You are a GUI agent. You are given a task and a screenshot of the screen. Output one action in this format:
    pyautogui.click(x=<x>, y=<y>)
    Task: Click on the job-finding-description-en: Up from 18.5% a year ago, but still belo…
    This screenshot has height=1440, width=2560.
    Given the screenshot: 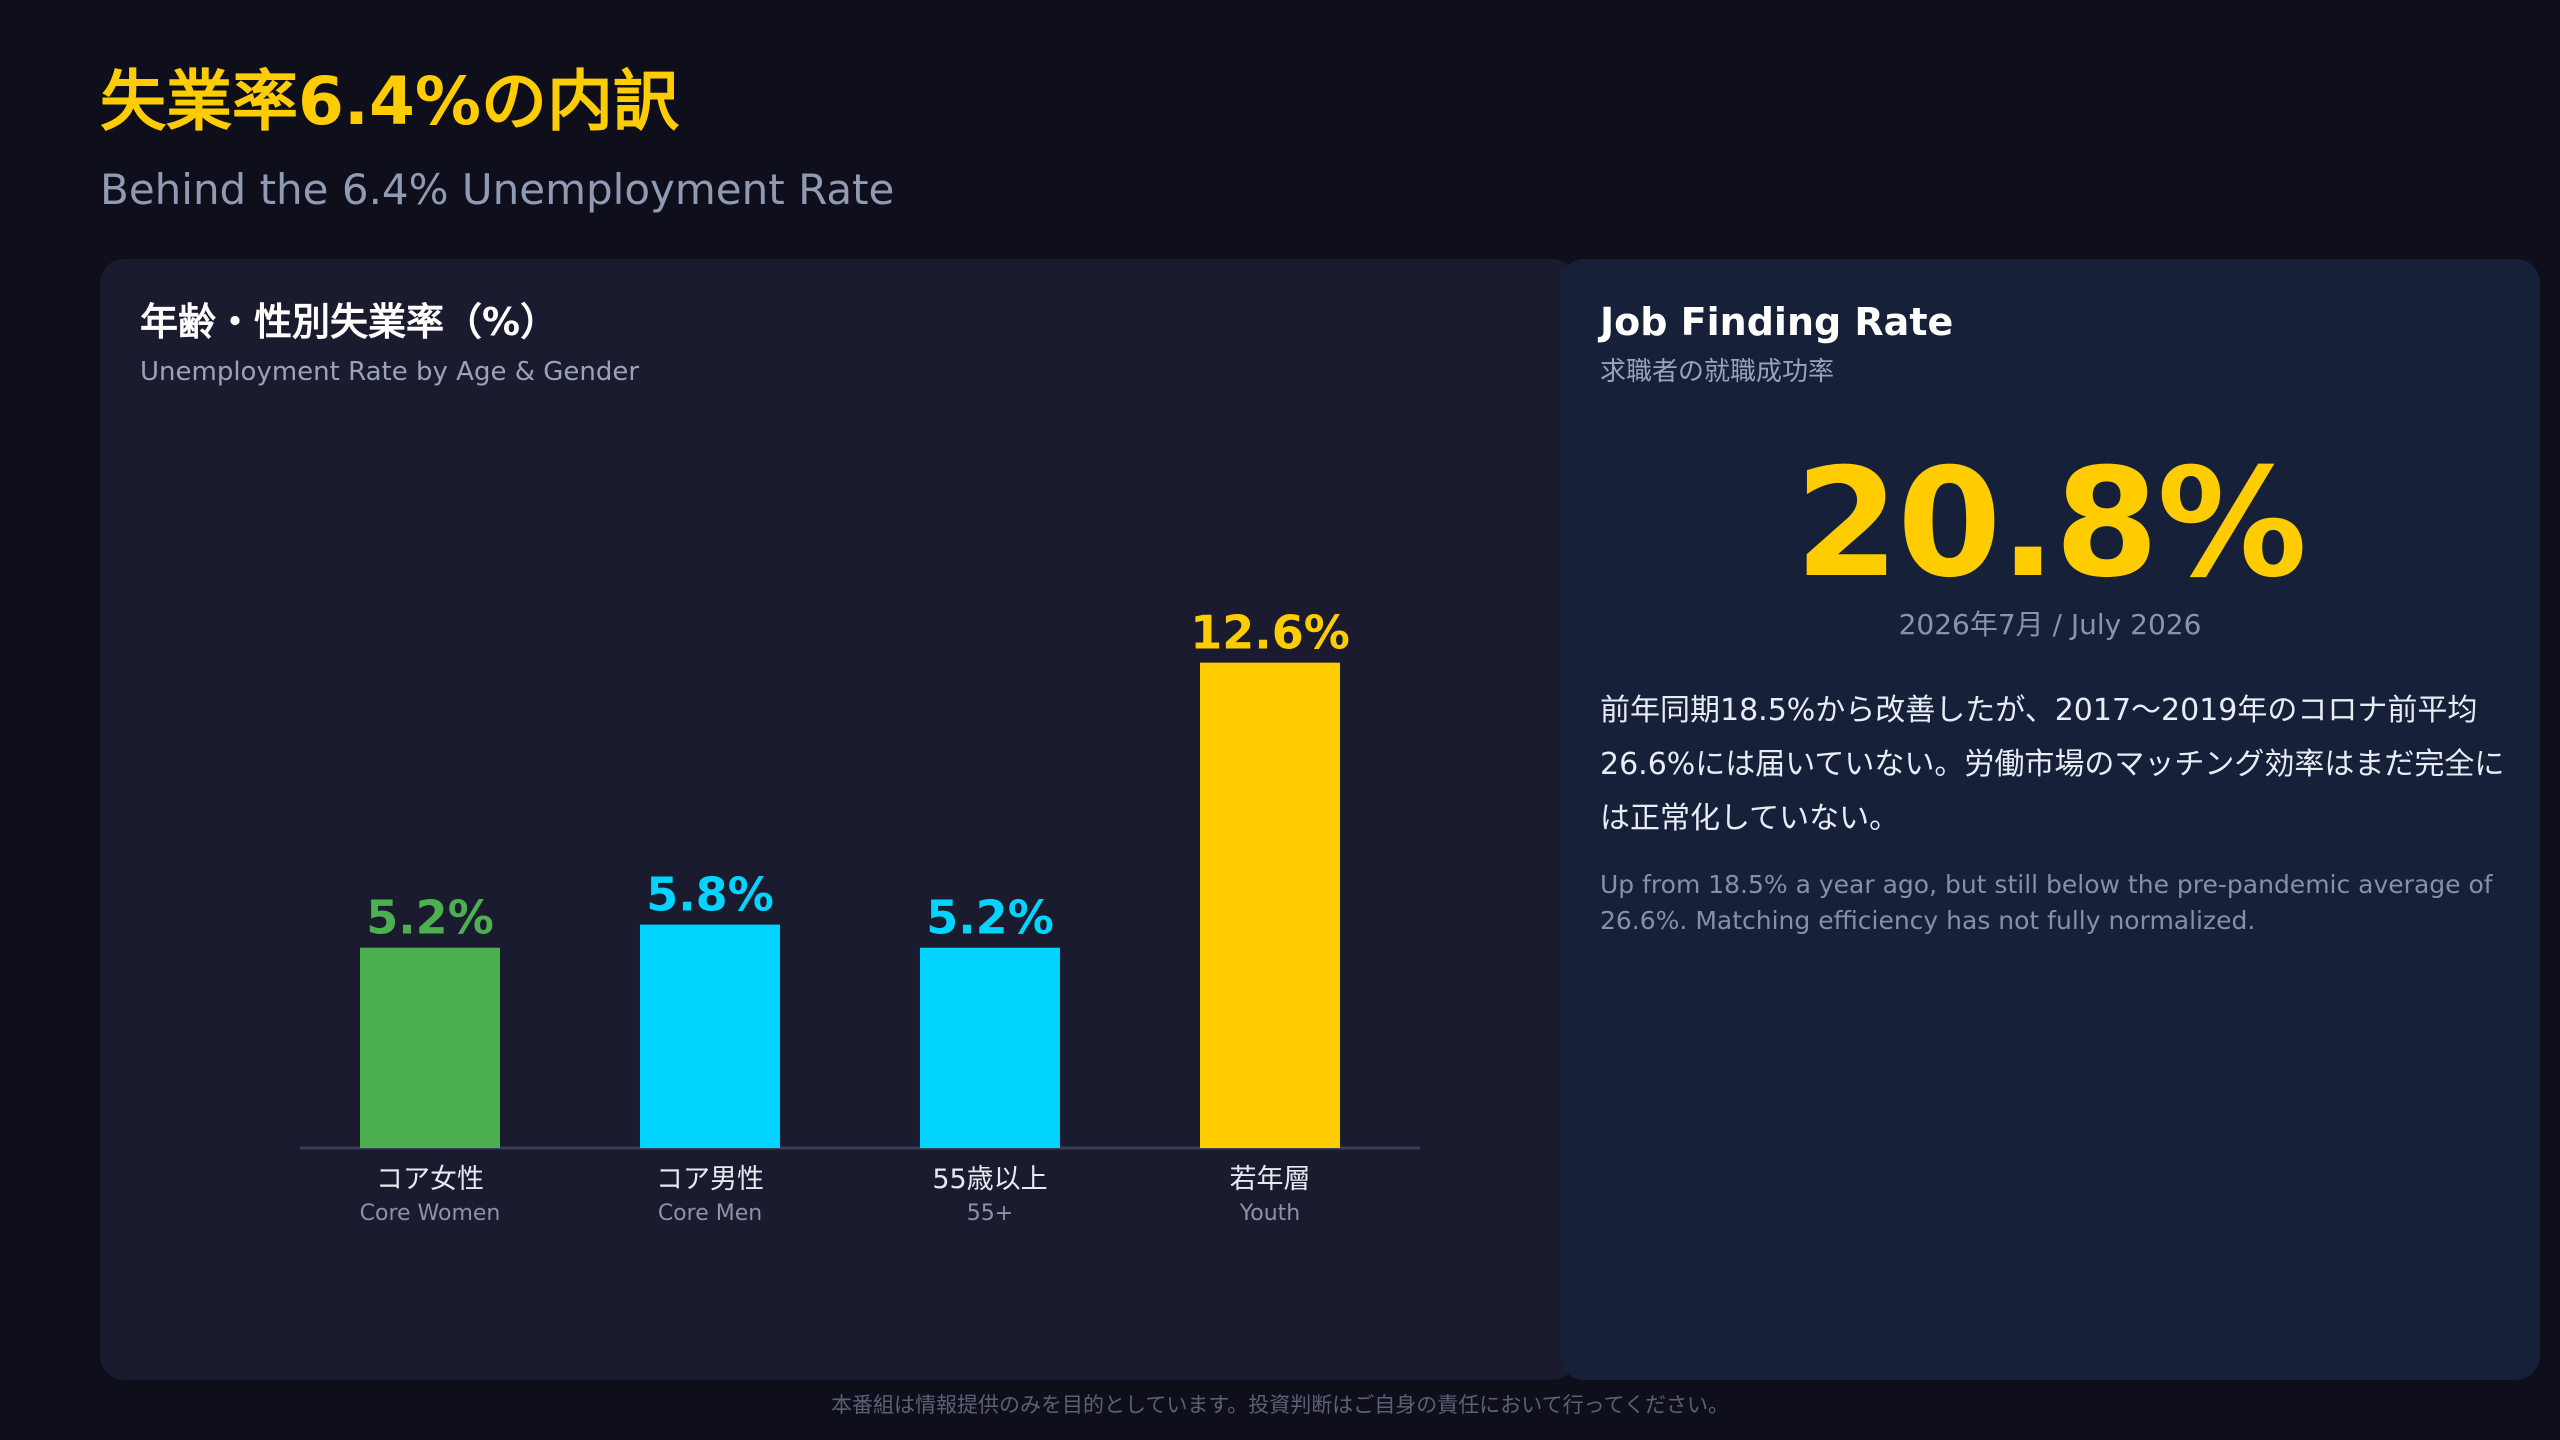 What is the action you would take?
    pyautogui.click(x=2046, y=902)
    